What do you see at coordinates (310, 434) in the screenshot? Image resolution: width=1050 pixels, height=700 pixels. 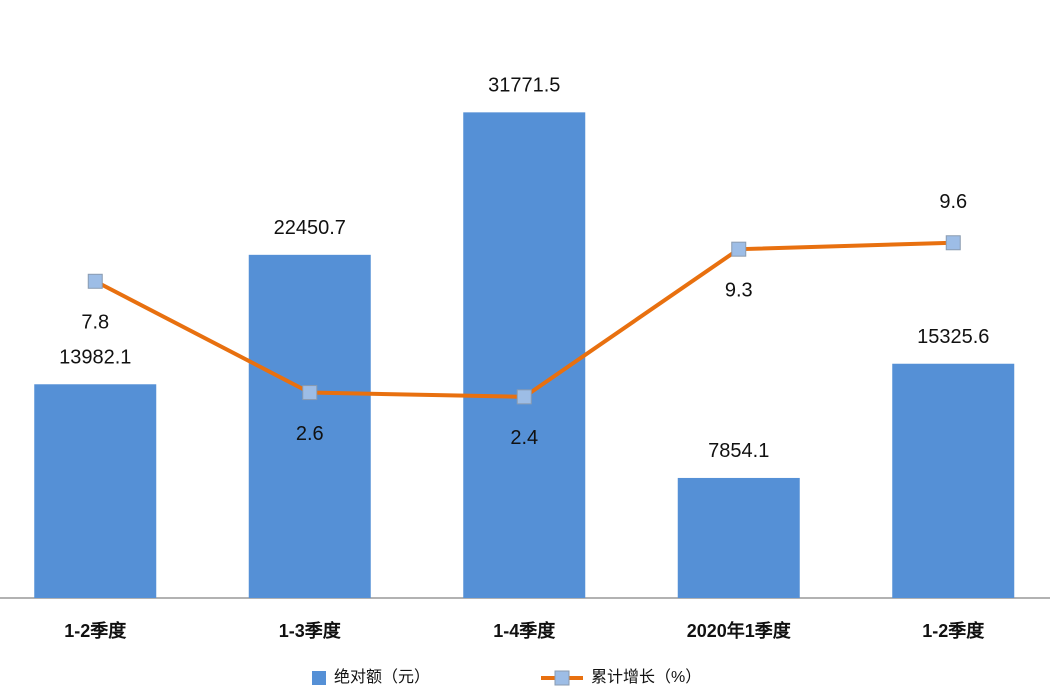 I see `line-value-label: 2.6` at bounding box center [310, 434].